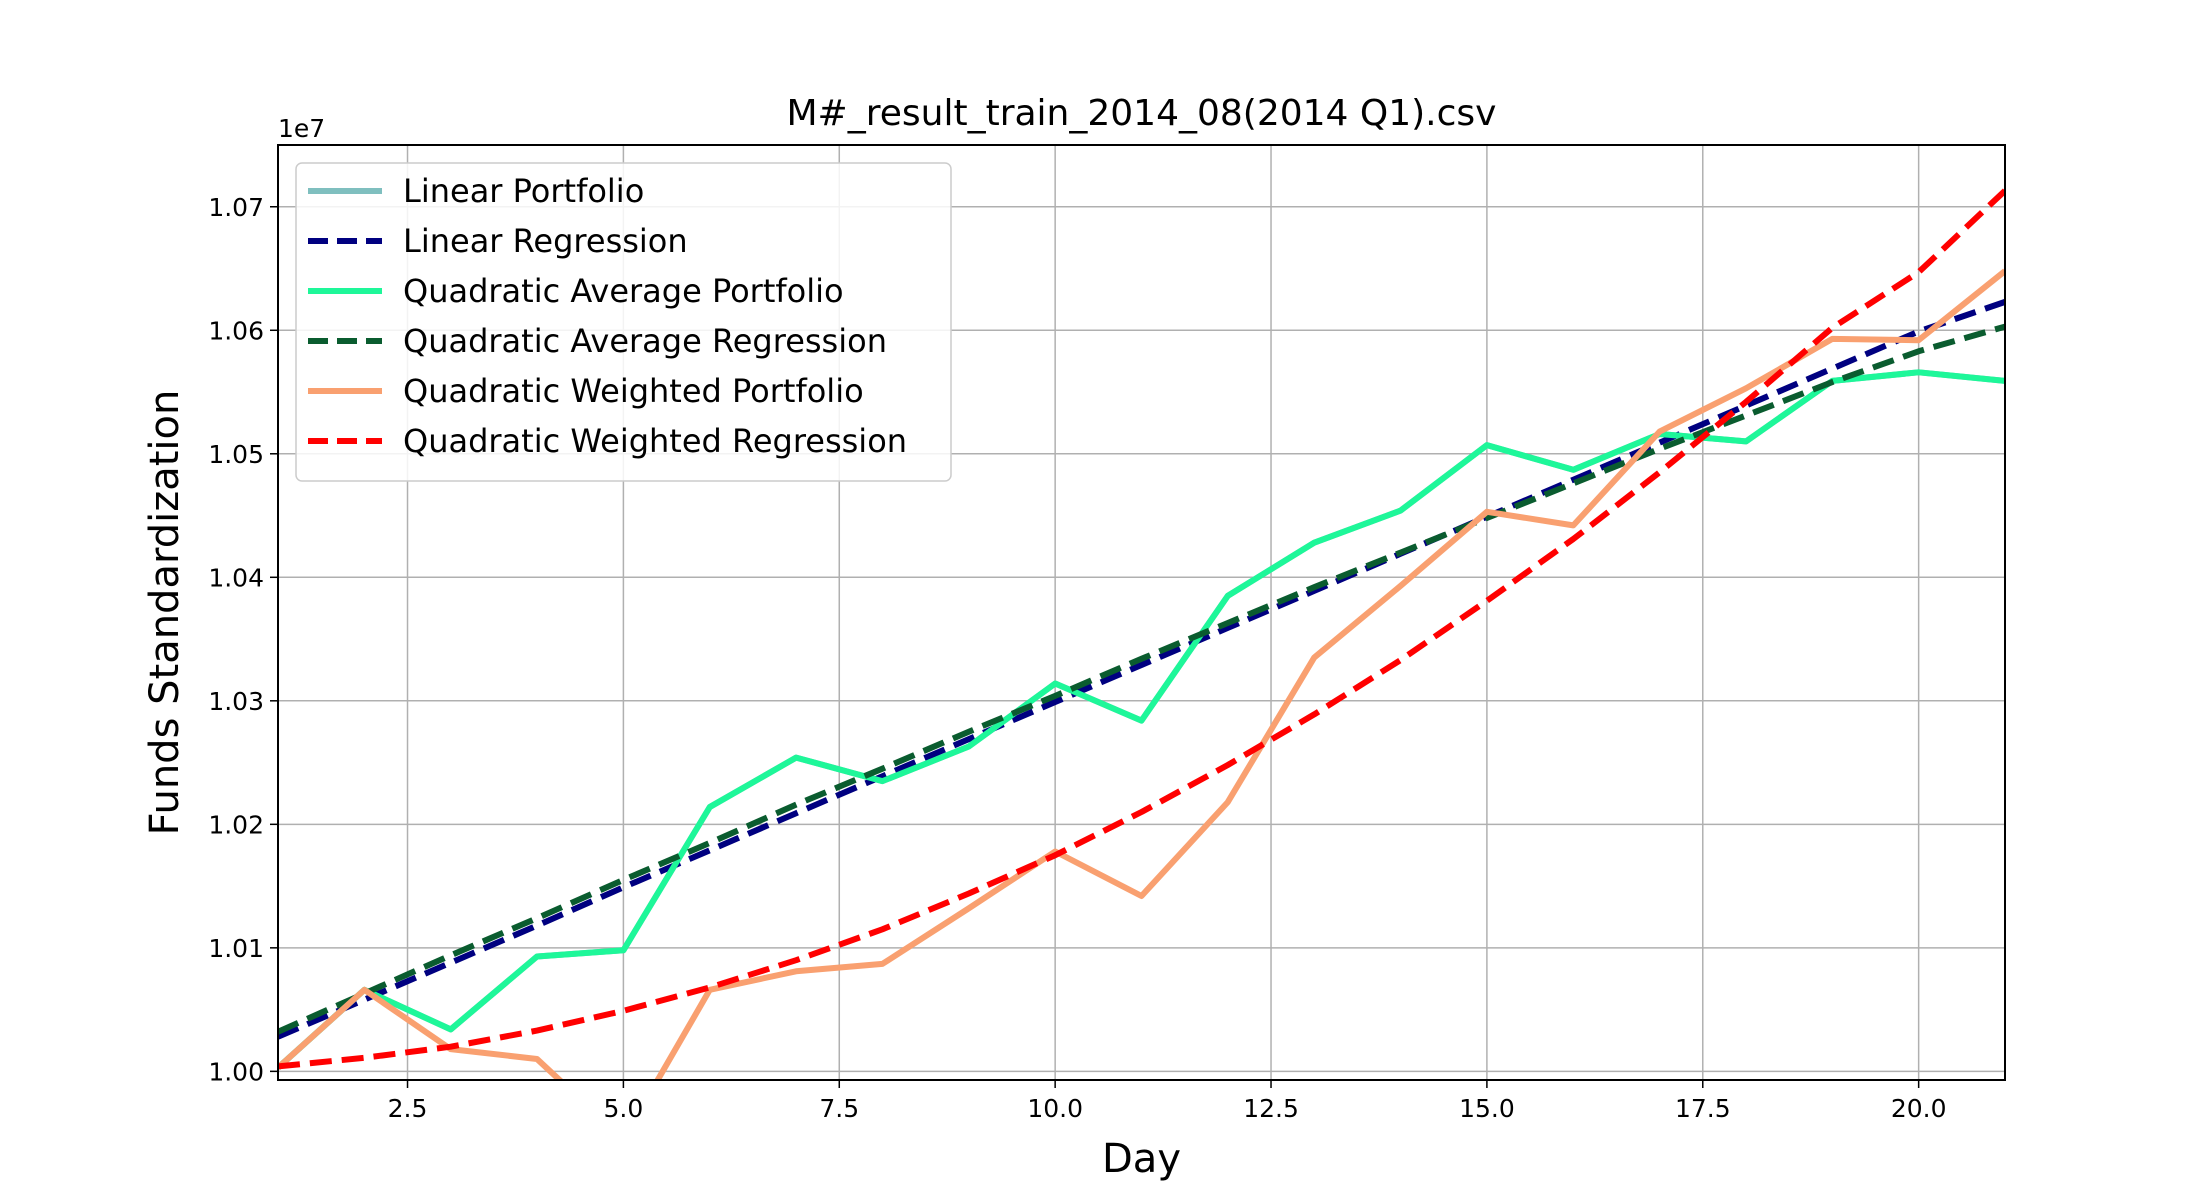 This screenshot has height=1200, width=2200. Describe the element at coordinates (236, 207) in the screenshot. I see `y-tick-label: 1.07` at that location.